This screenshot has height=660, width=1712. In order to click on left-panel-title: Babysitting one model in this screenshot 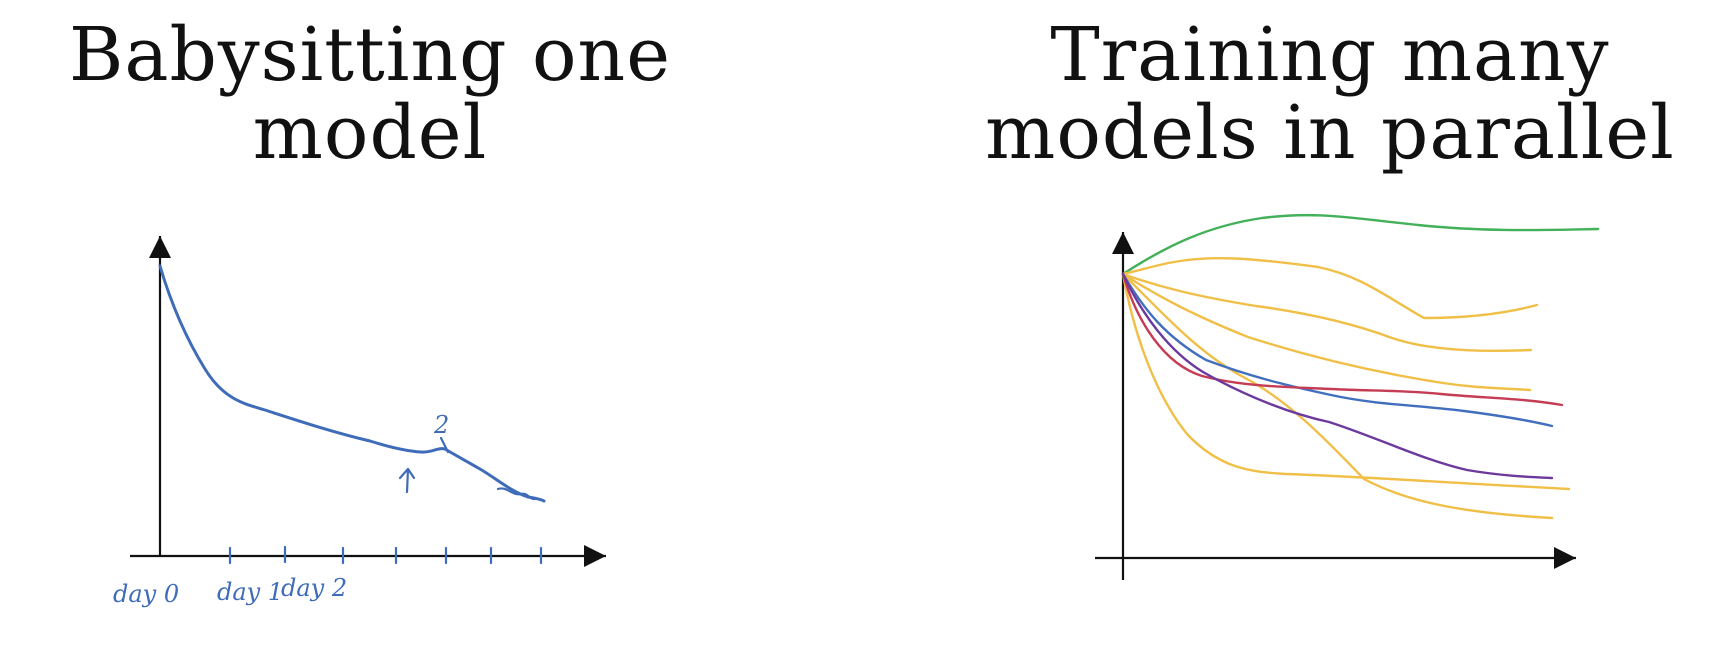, I will do `click(370, 94)`.